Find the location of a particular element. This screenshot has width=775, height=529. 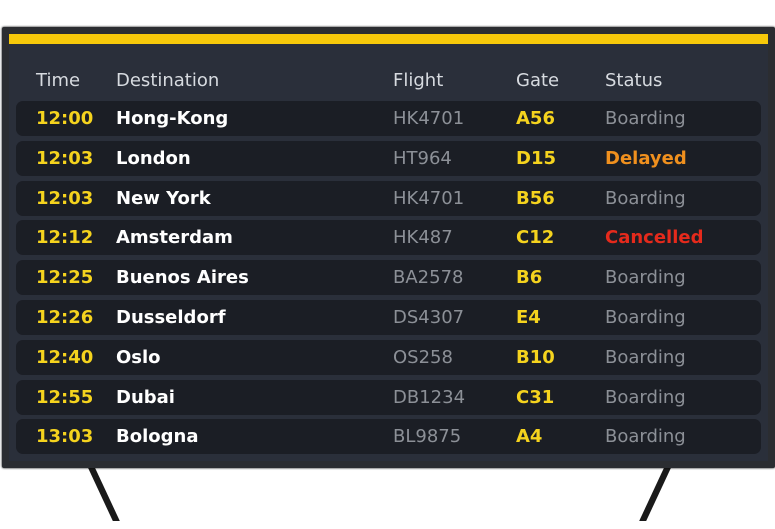

cell-flight: OS258 is located at coordinates (423, 357).